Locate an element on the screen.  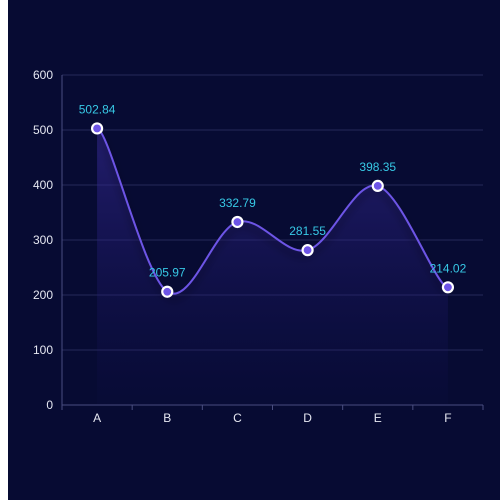
x-tick-label: C is located at coordinates (237, 418).